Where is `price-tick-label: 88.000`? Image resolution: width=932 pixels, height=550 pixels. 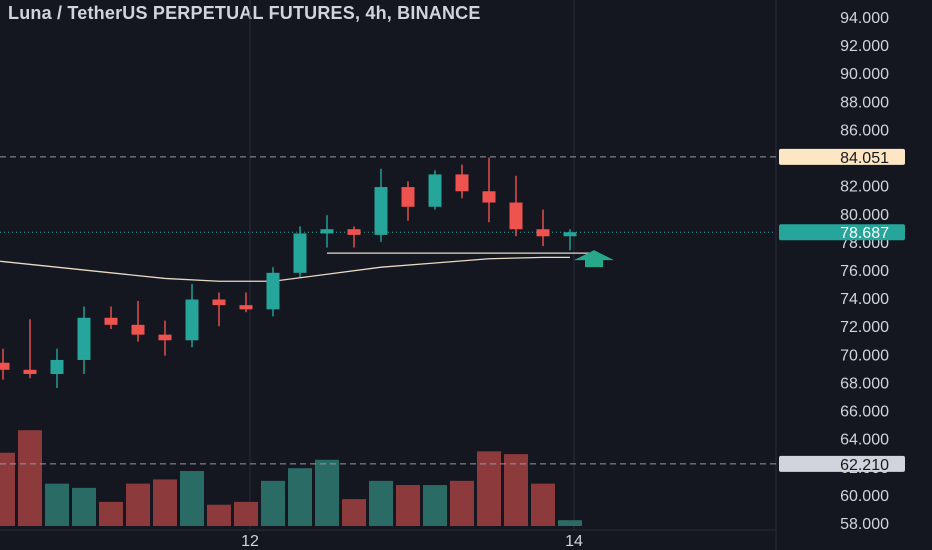 price-tick-label: 88.000 is located at coordinates (864, 102).